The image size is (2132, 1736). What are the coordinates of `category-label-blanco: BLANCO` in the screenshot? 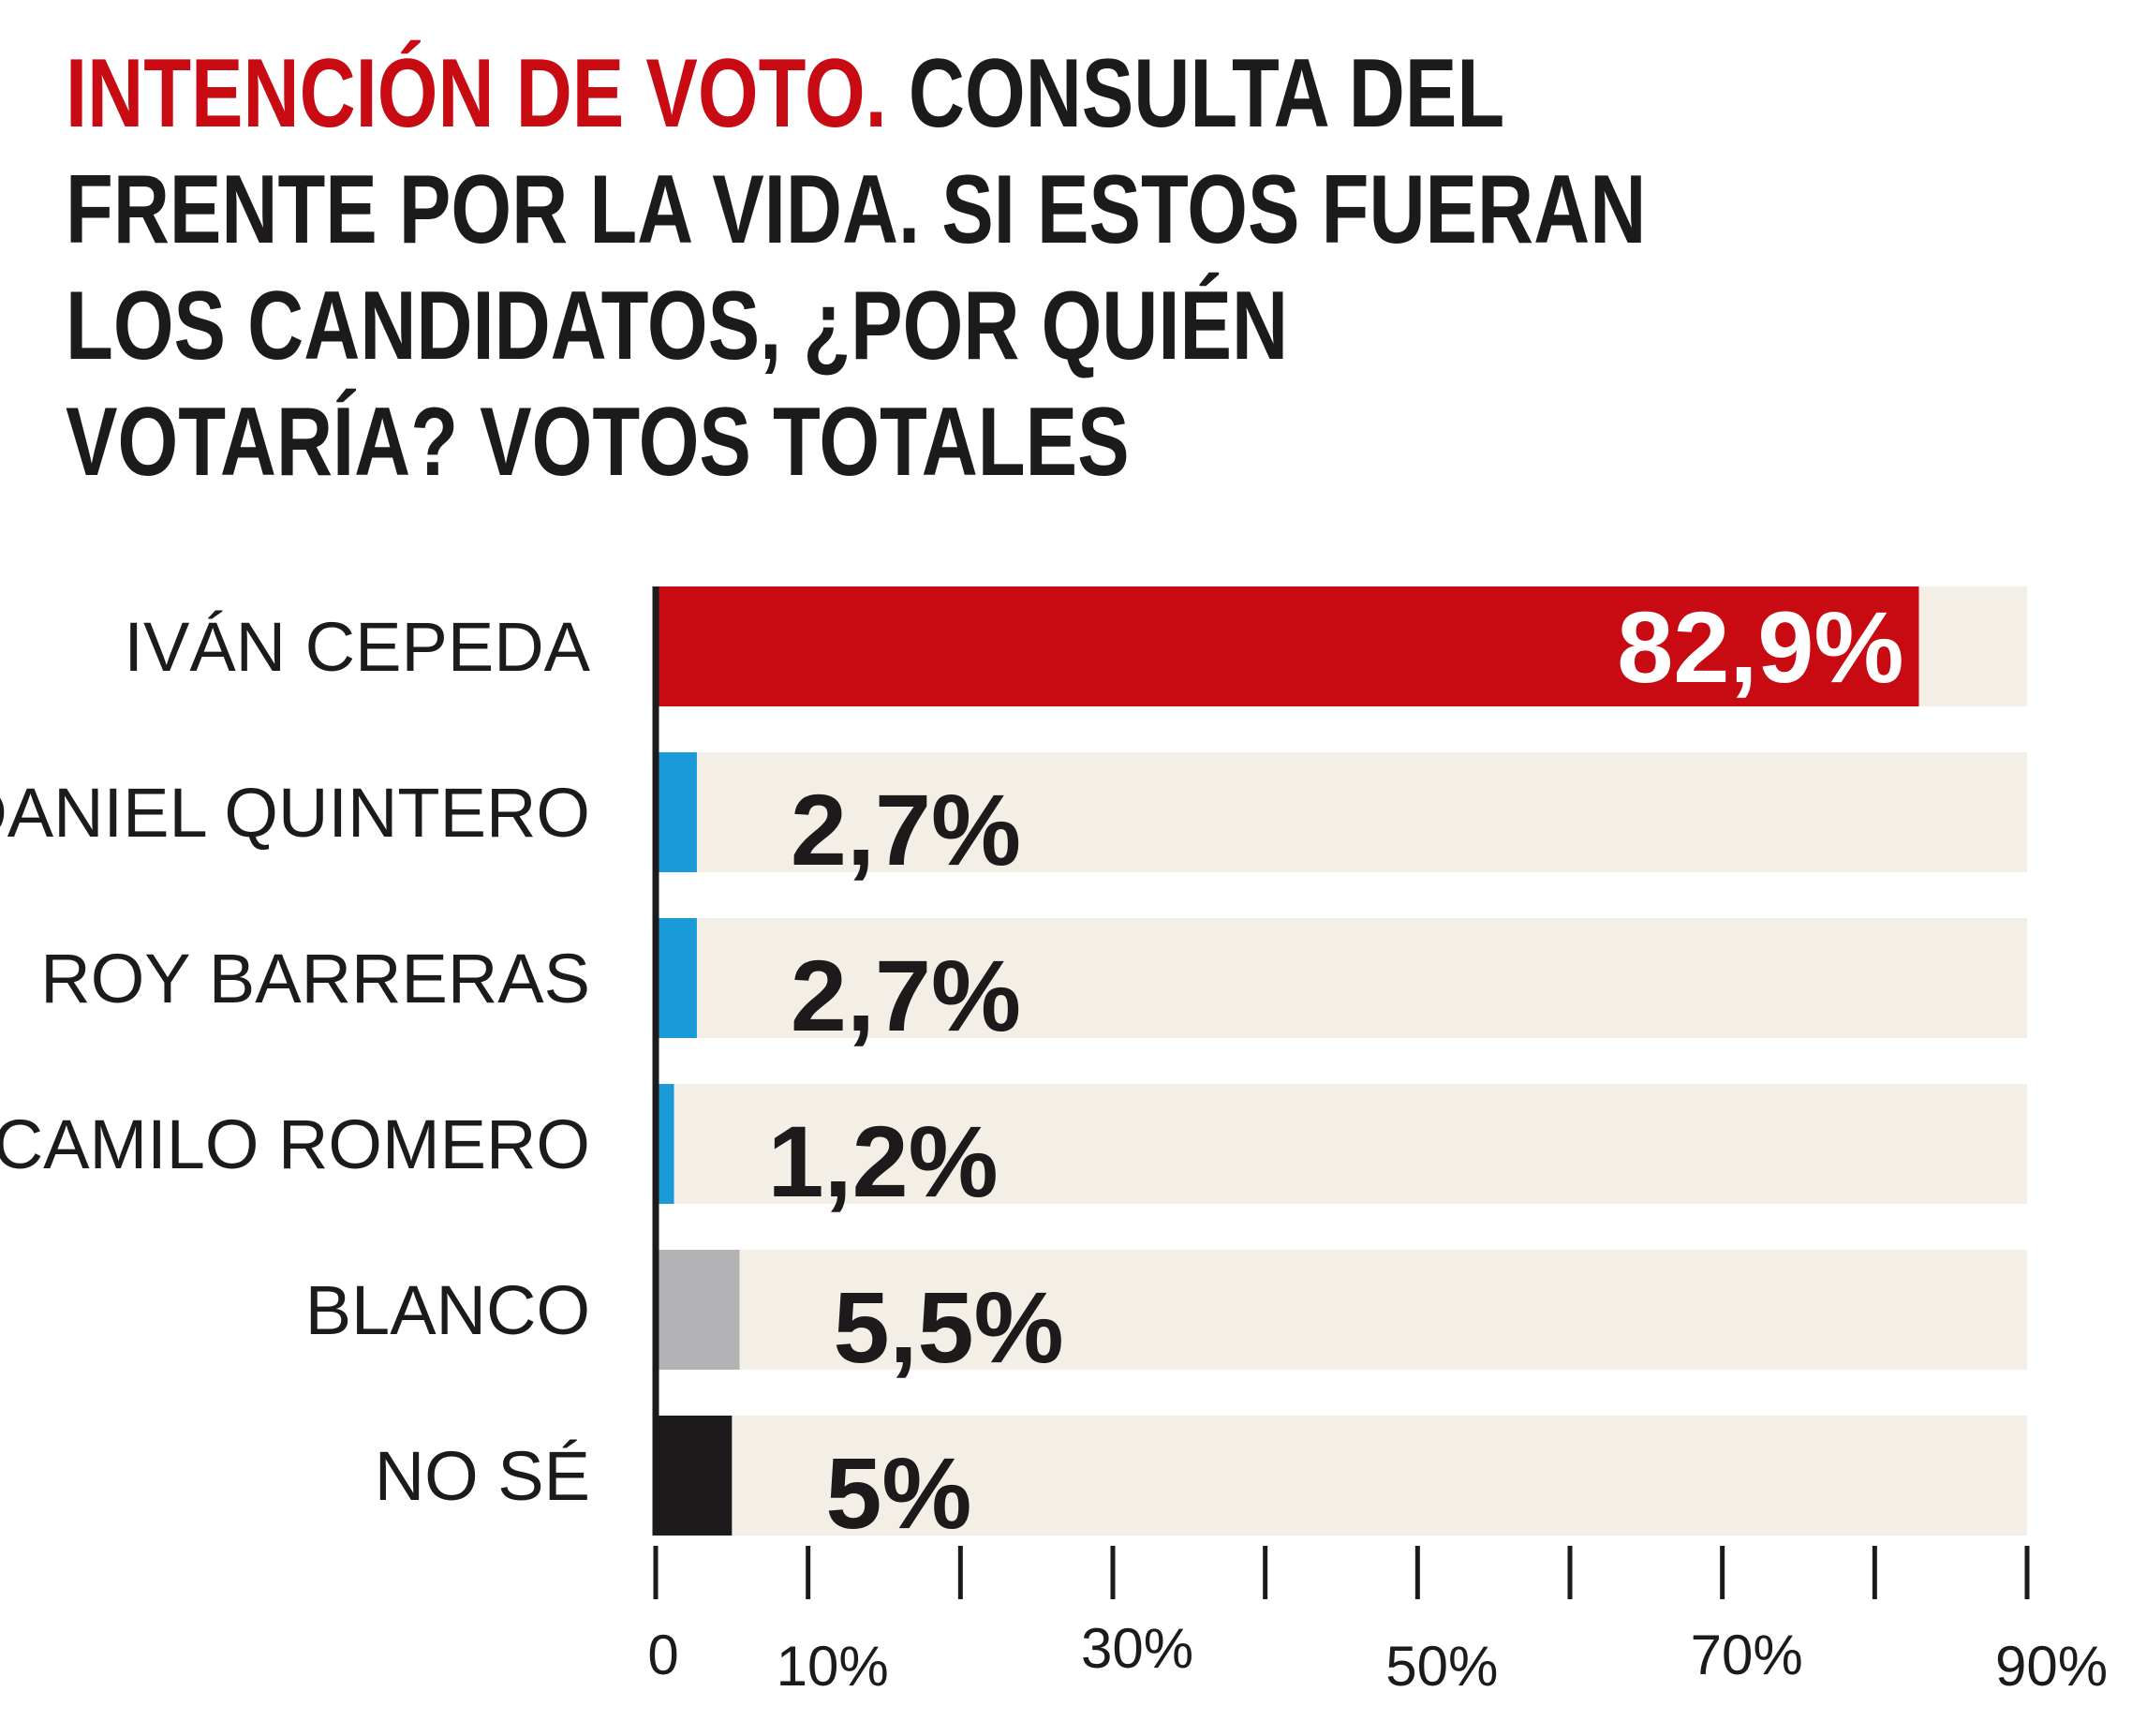 It's located at (447, 1310).